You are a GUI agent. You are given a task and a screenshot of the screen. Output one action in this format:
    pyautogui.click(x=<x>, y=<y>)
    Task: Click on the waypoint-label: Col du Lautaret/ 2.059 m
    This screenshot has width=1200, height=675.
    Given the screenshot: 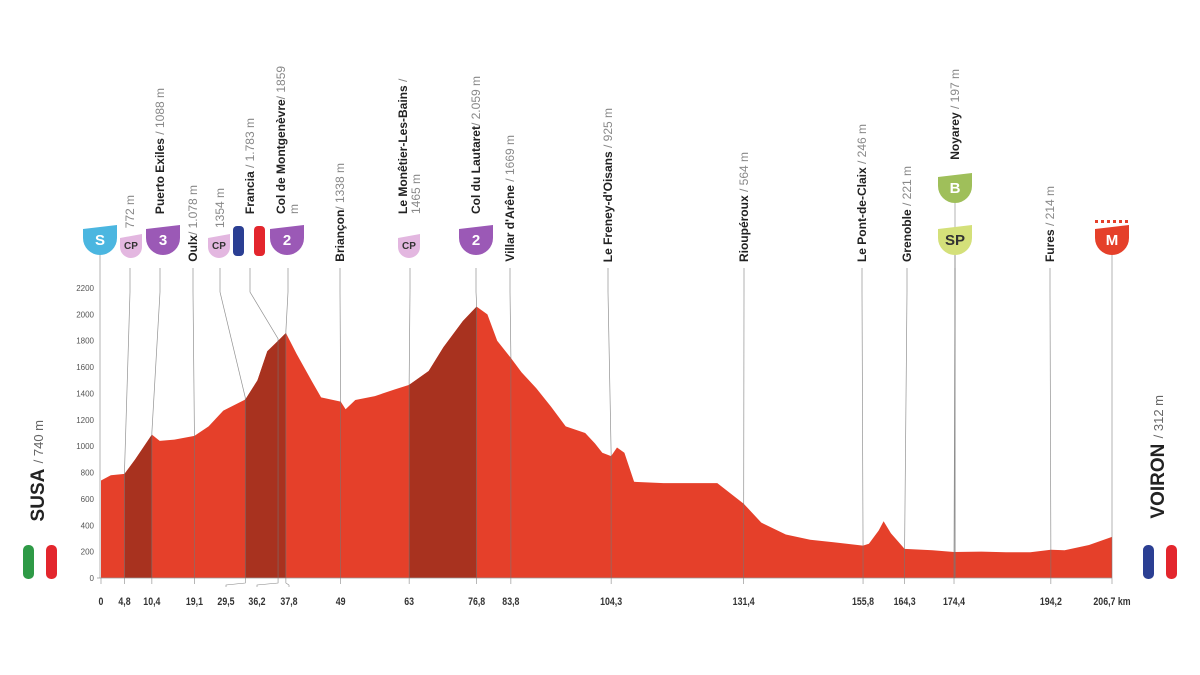 What is the action you would take?
    pyautogui.click(x=475, y=145)
    